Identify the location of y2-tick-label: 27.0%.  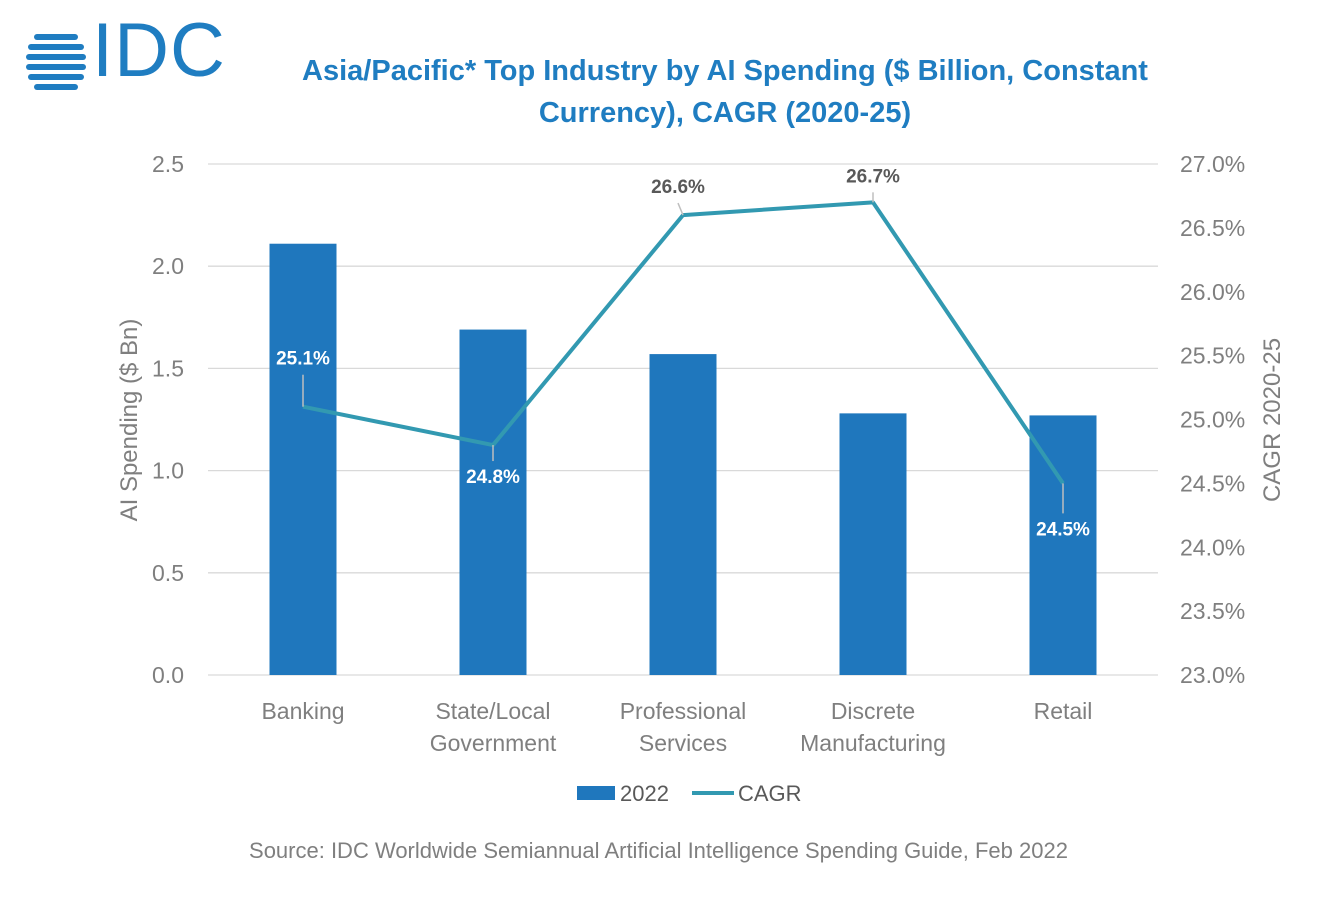
(1212, 164).